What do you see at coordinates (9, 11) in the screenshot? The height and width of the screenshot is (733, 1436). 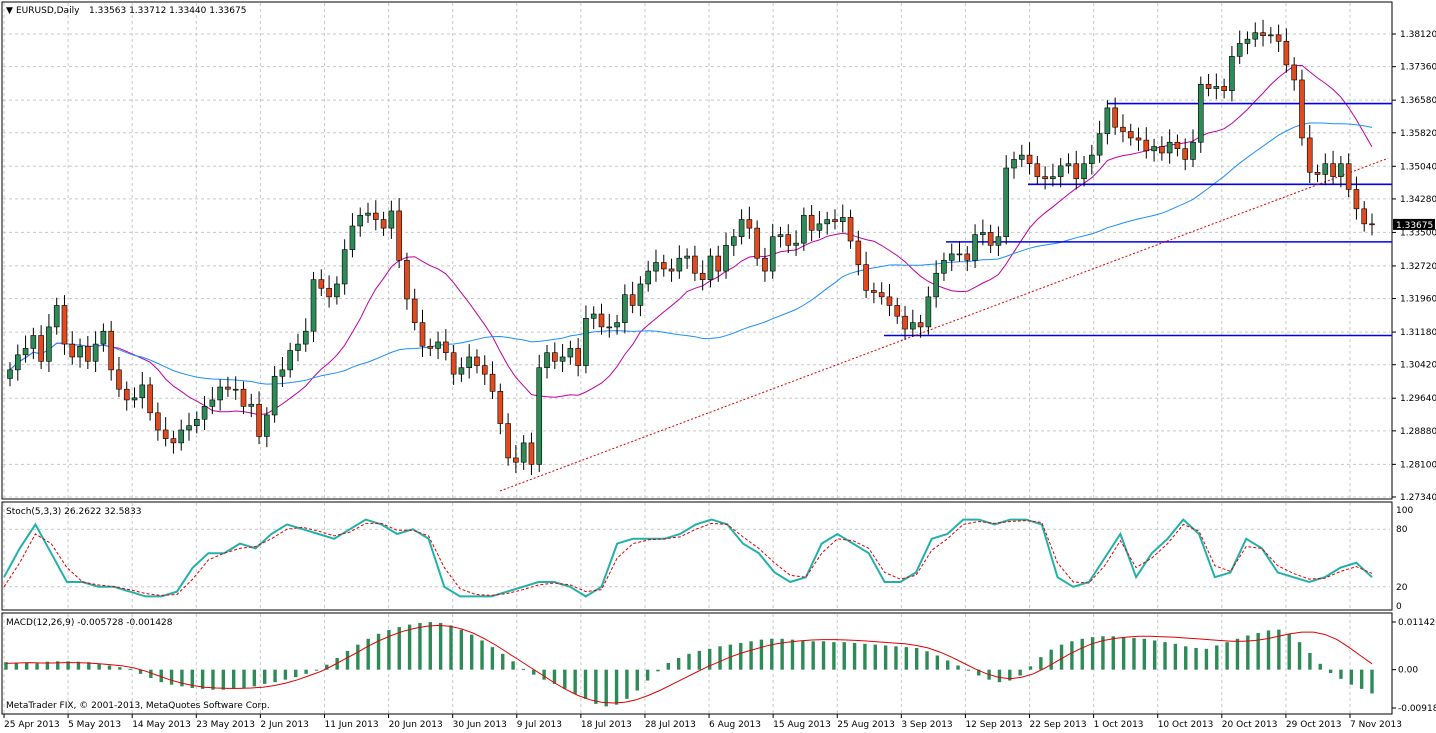 I see `dropdown-arrow-icon: ▼` at bounding box center [9, 11].